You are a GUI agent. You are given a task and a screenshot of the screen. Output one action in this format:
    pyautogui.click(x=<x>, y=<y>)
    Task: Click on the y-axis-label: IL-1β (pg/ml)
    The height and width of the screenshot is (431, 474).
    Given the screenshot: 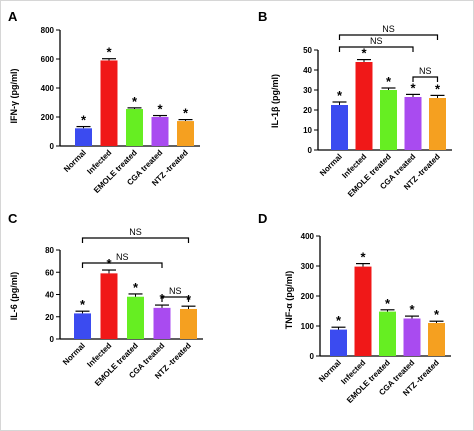 What is the action you would take?
    pyautogui.click(x=275, y=101)
    